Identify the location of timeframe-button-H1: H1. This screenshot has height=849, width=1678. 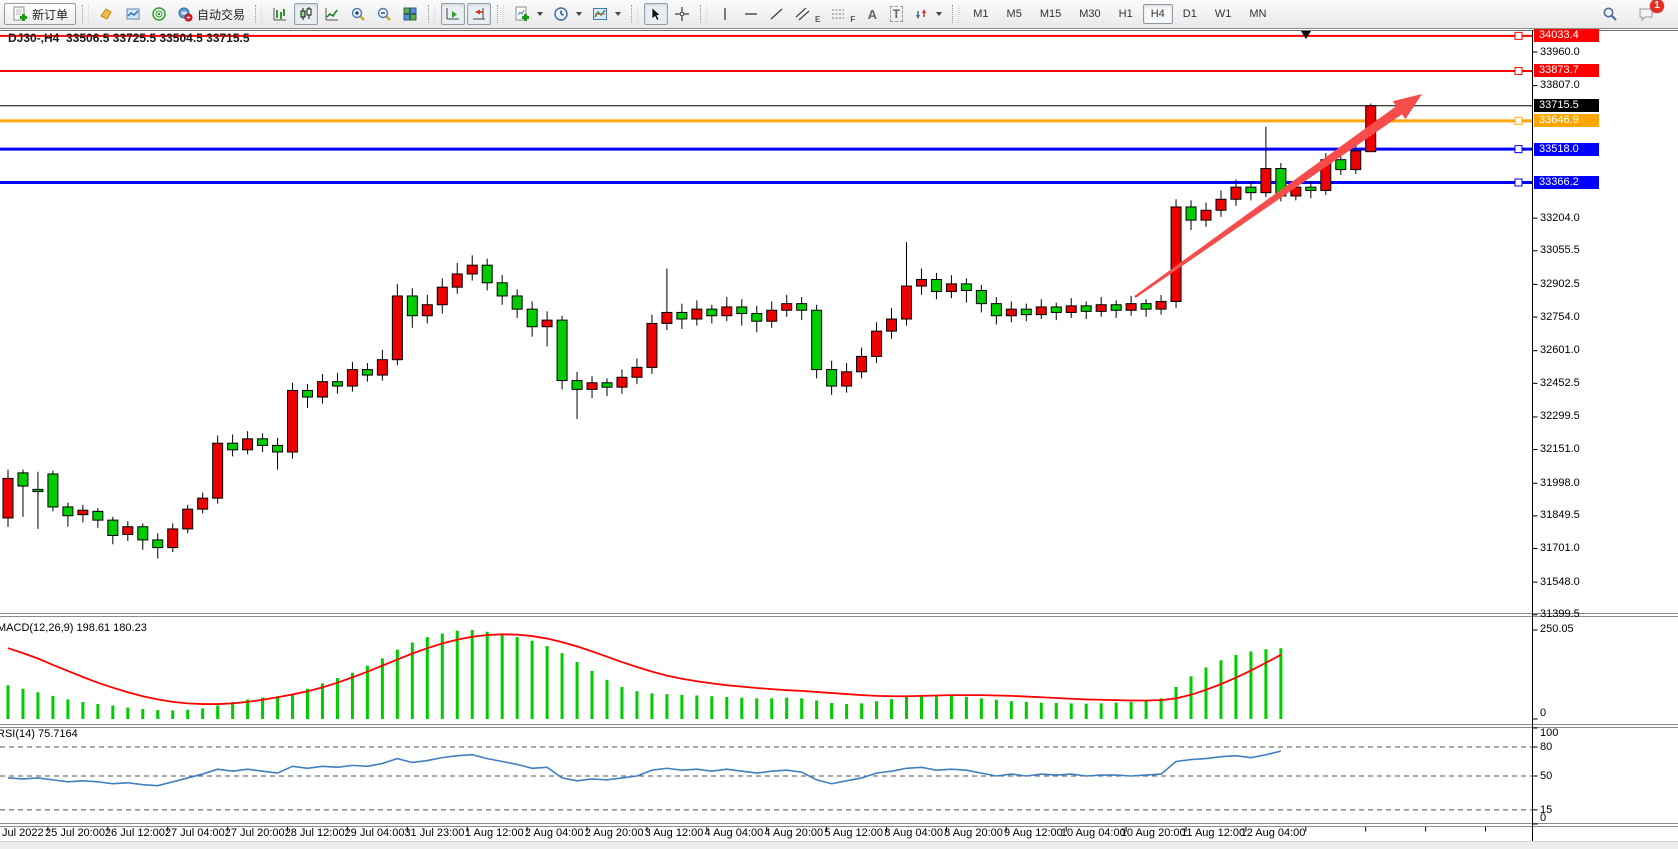
(1126, 14).